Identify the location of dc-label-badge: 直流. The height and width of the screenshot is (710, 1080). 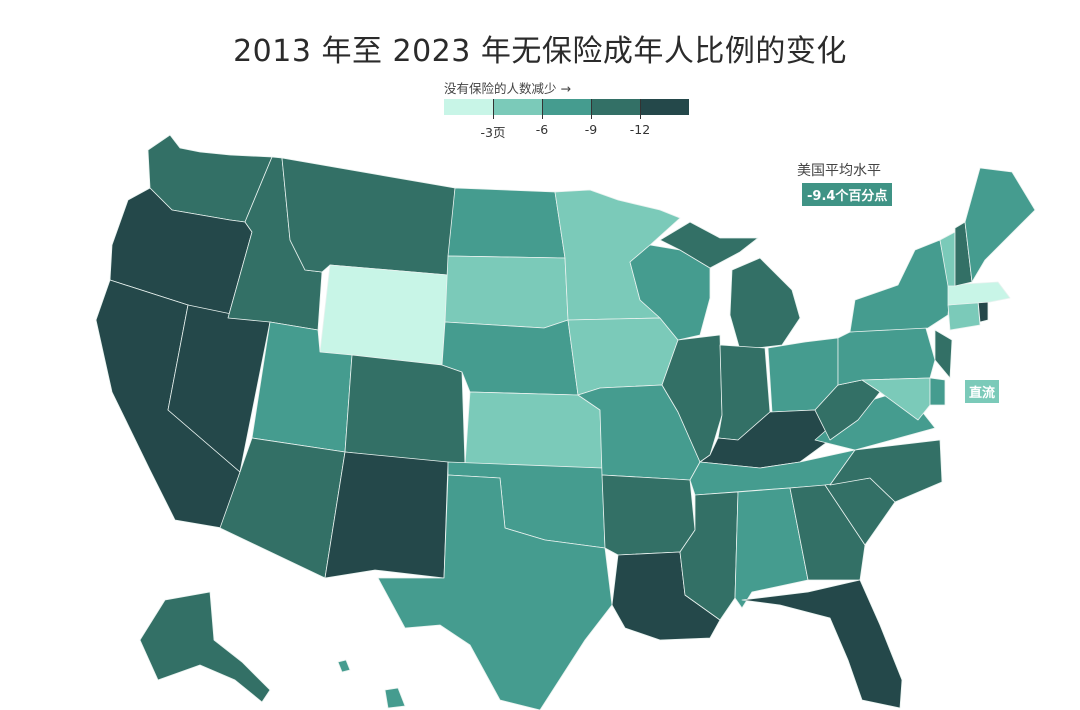
(982, 391).